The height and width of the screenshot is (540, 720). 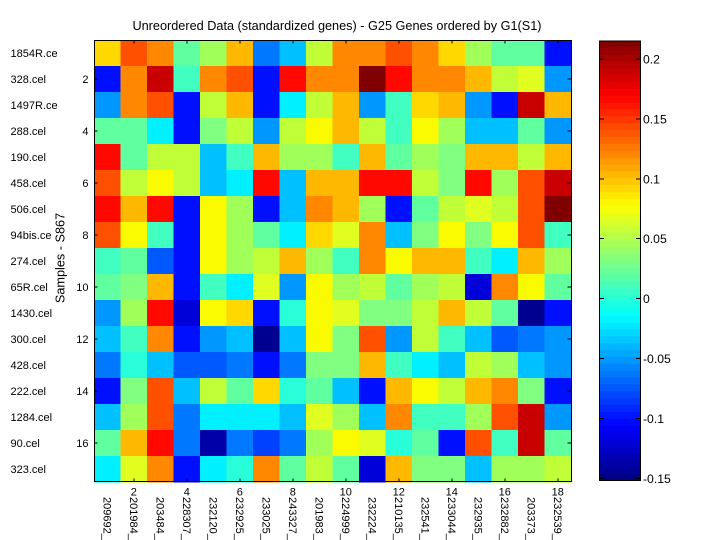 I want to click on svg-text: 0.2, so click(x=651, y=60).